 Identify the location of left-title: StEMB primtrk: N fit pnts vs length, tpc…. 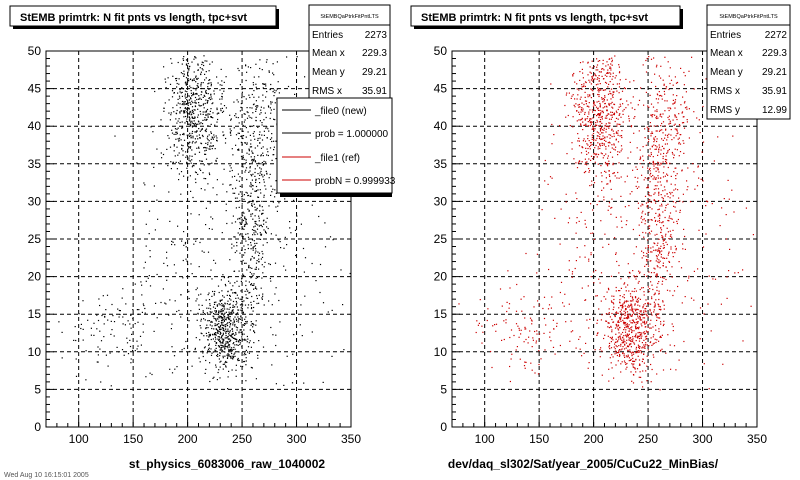
(133, 18).